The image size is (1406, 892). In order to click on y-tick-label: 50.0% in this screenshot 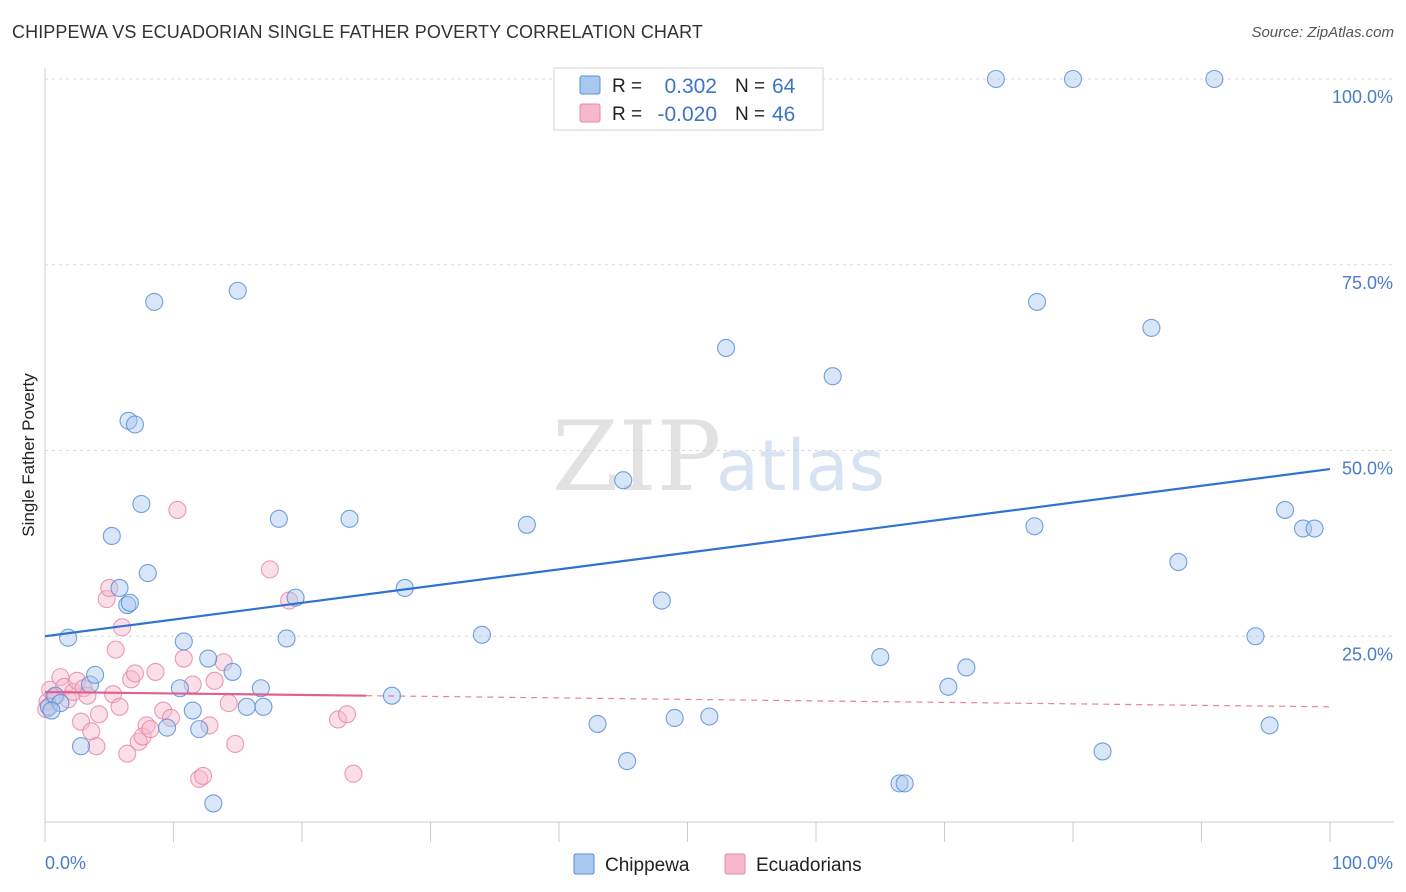, I will do `click(1367, 469)`.